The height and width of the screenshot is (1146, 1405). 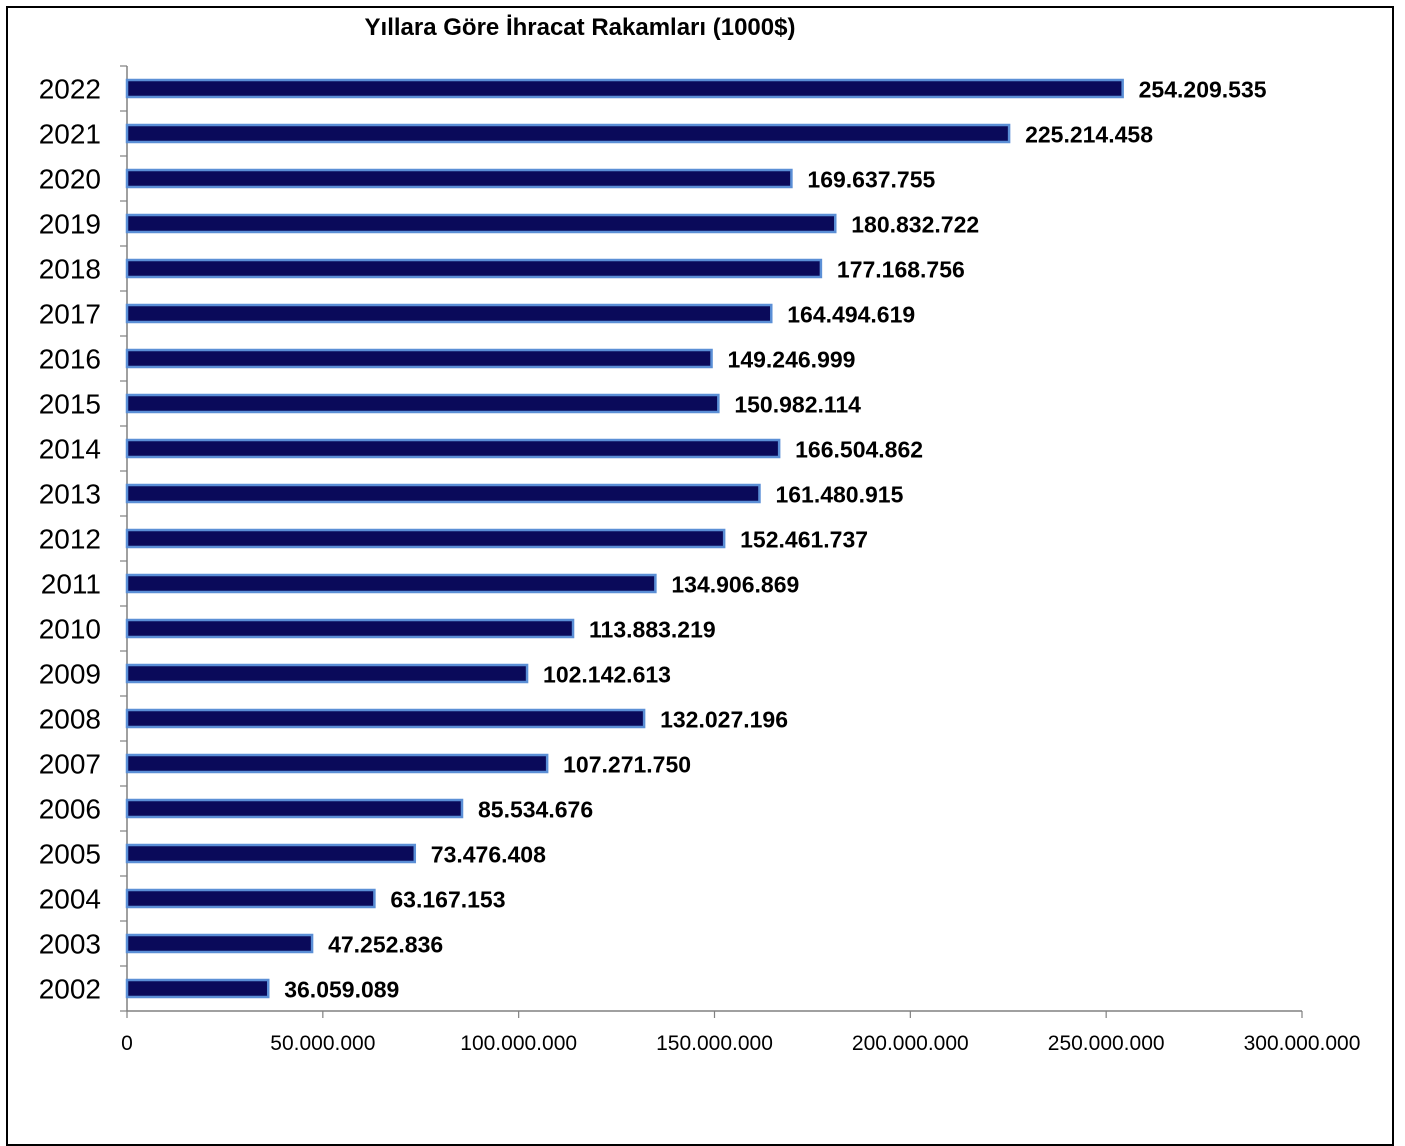 What do you see at coordinates (70, 899) in the screenshot?
I see `y-tick-label: 2004` at bounding box center [70, 899].